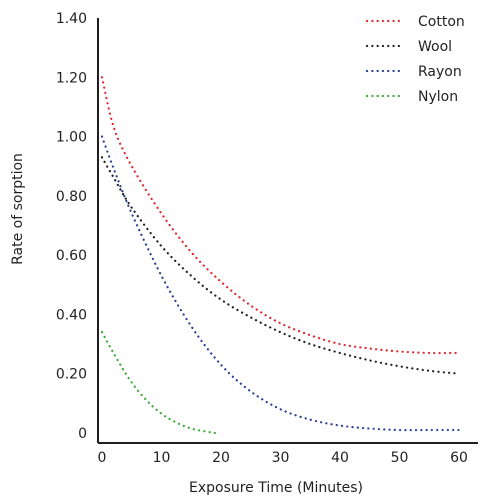 Image resolution: width=481 pixels, height=500 pixels. Describe the element at coordinates (440, 72) in the screenshot. I see `legend-label-rayon: Rayon` at that location.